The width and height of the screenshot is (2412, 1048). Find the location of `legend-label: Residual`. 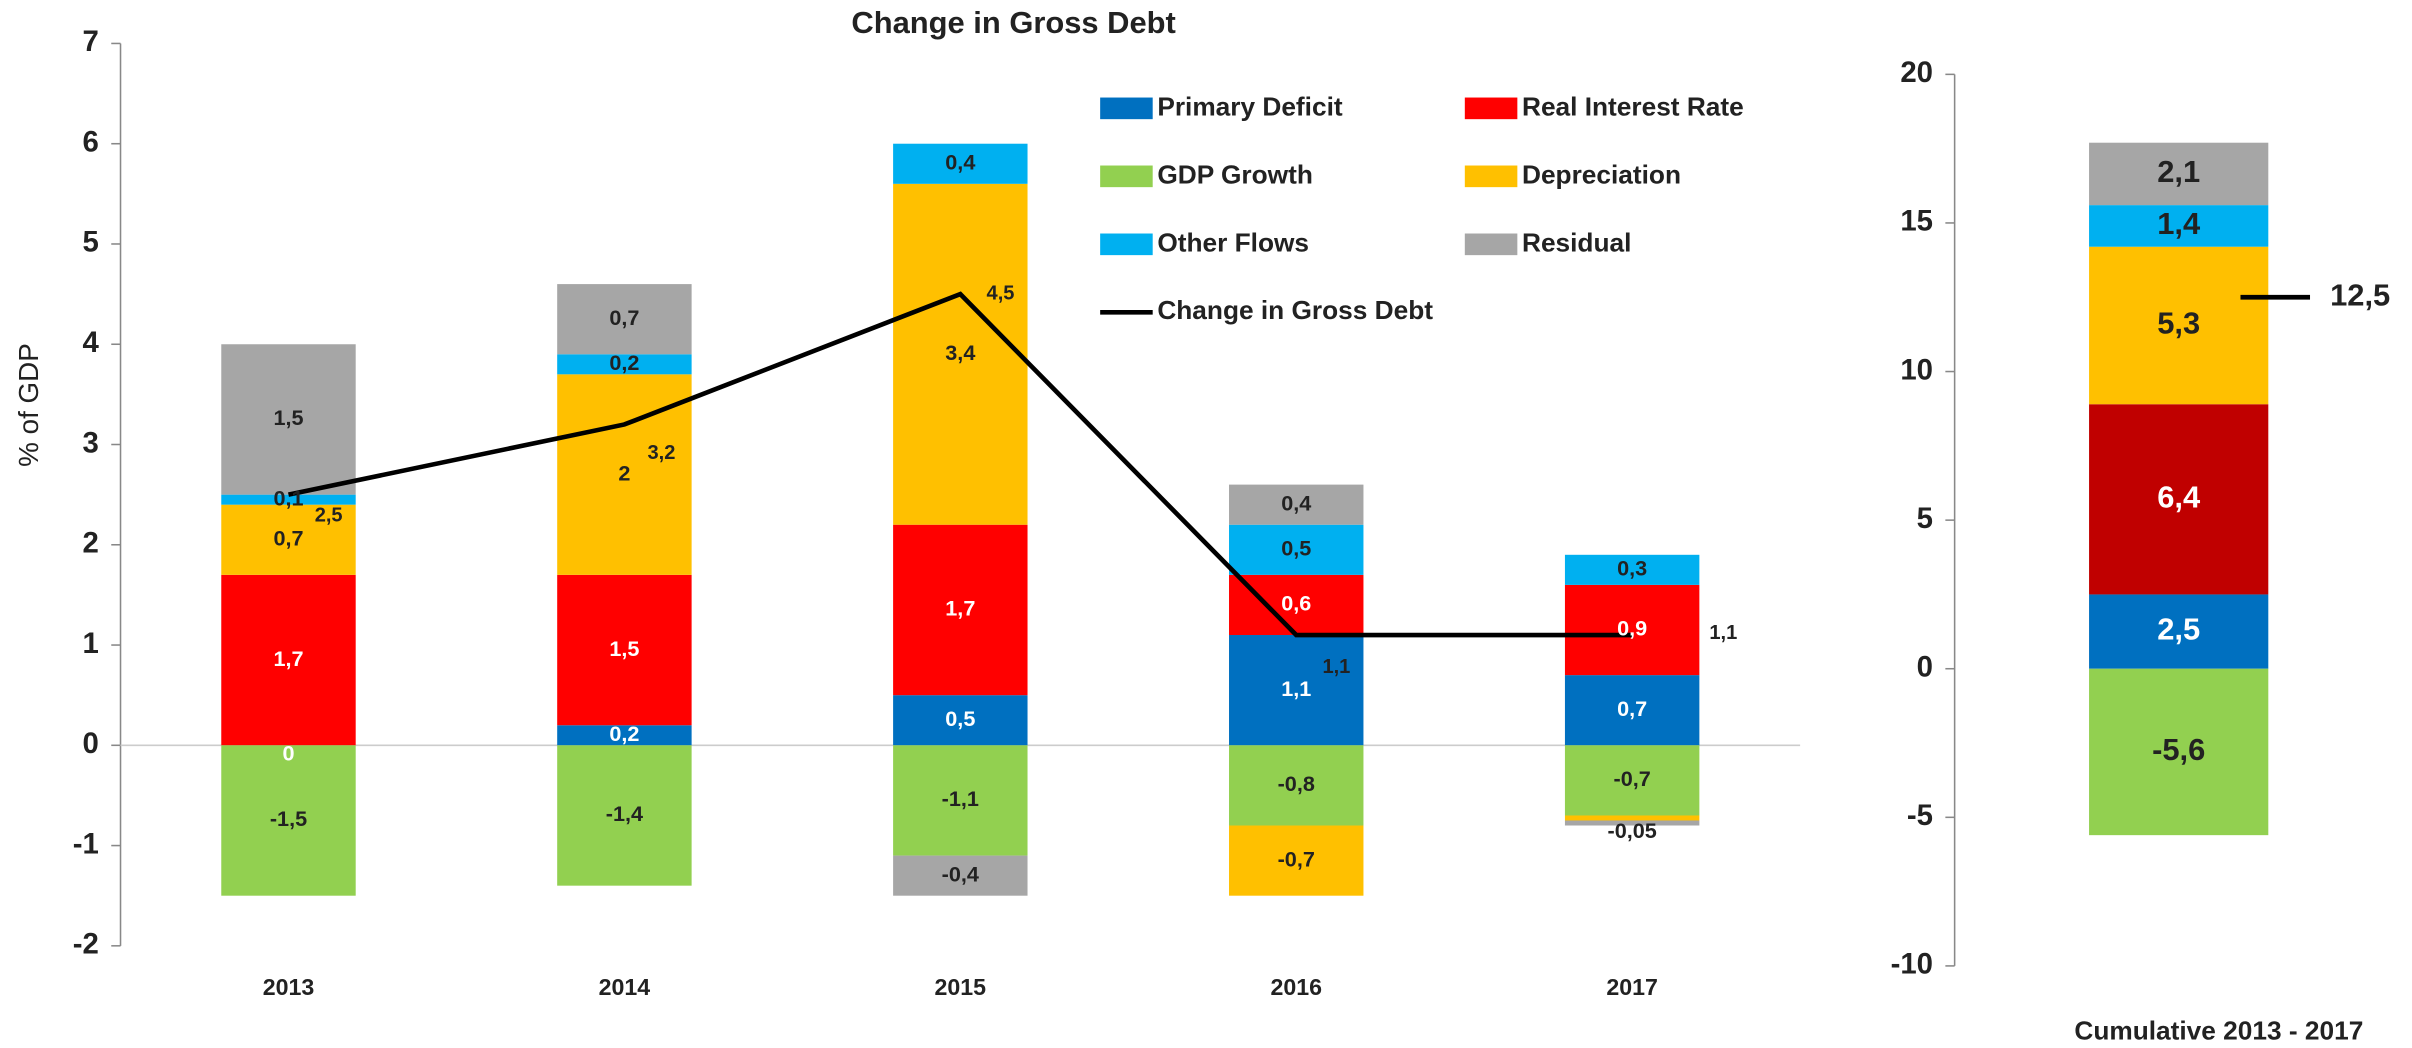

legend-label: Residual is located at coordinates (1576, 242).